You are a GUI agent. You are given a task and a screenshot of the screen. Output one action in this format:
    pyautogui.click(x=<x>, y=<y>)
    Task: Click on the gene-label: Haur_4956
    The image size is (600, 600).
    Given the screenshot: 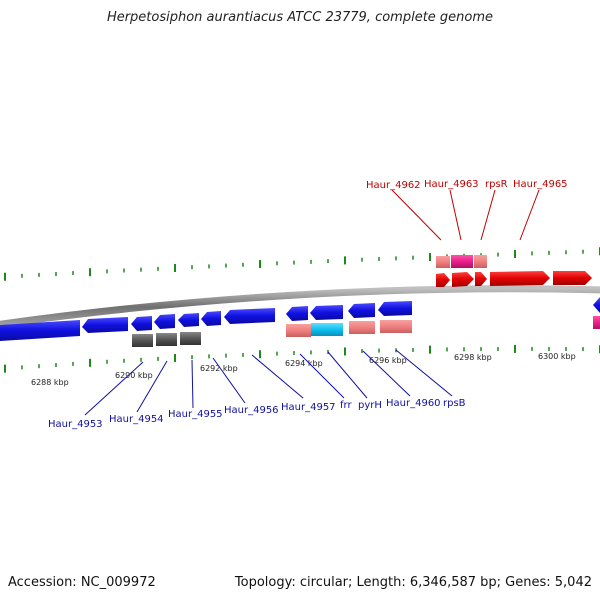 What is the action you would take?
    pyautogui.click(x=251, y=410)
    